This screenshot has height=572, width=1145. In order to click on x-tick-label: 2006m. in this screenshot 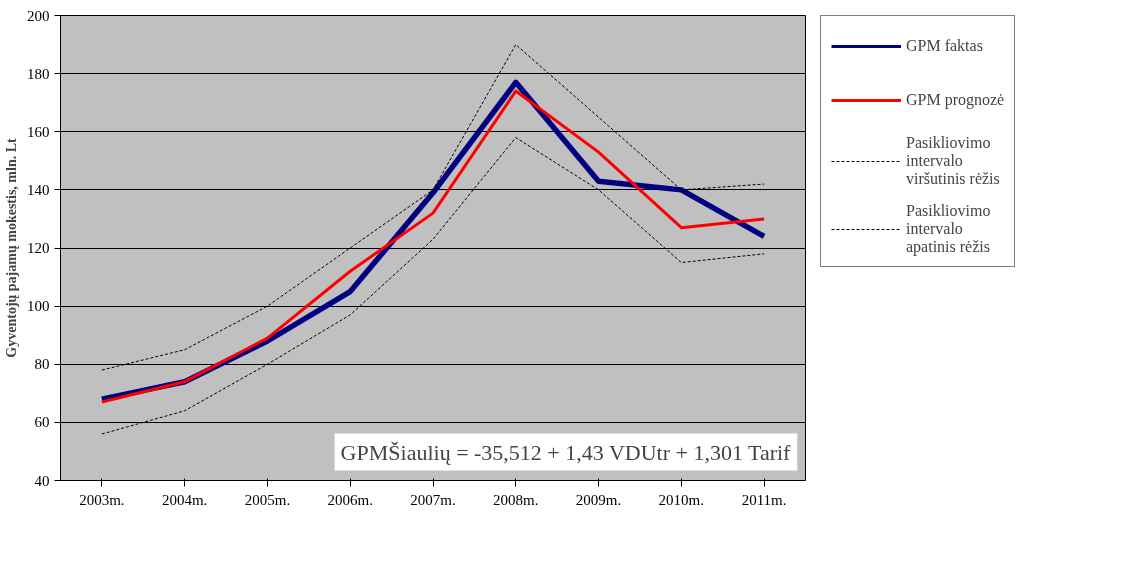, I will do `click(350, 499)`.